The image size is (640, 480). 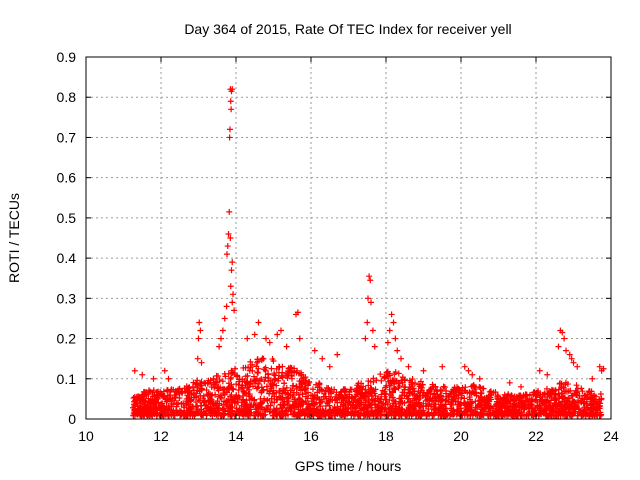 I want to click on y-tick-label: 0.5, so click(x=67, y=218).